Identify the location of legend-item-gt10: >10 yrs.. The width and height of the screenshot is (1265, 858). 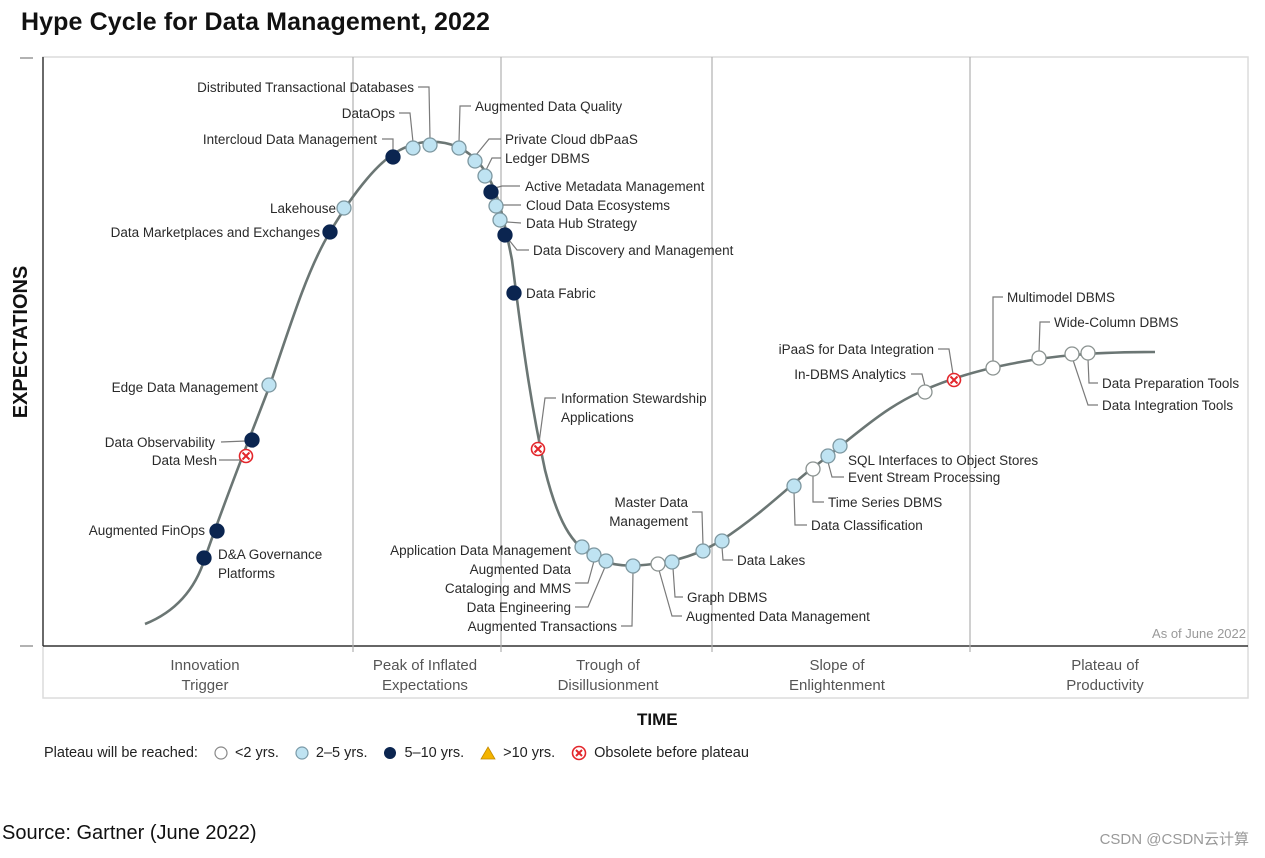
(517, 753).